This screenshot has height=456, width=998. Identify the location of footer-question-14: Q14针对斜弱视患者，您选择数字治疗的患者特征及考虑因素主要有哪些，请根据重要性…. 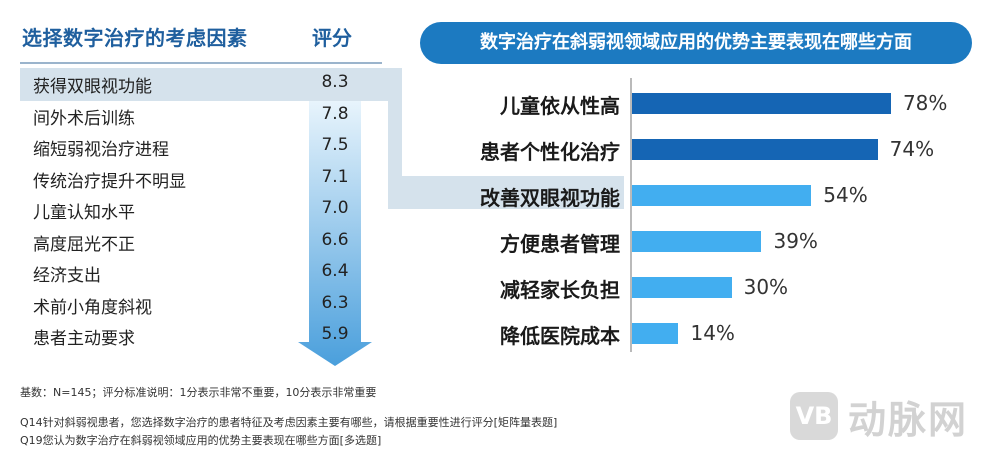
(289, 422).